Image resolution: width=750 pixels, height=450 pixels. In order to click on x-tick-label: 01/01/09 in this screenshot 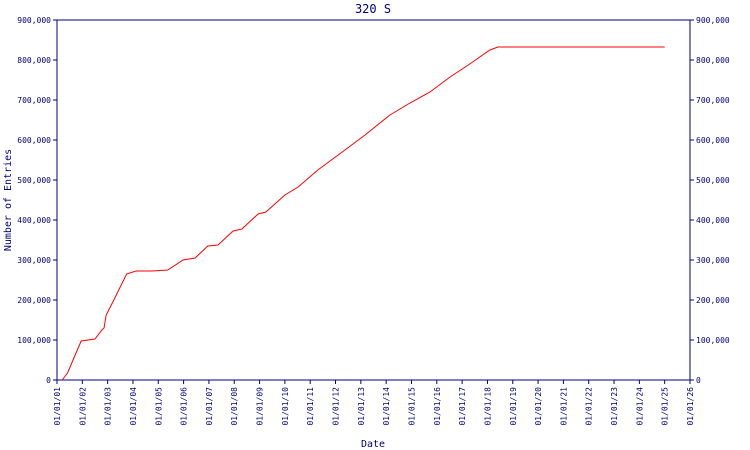, I will do `click(260, 406)`.